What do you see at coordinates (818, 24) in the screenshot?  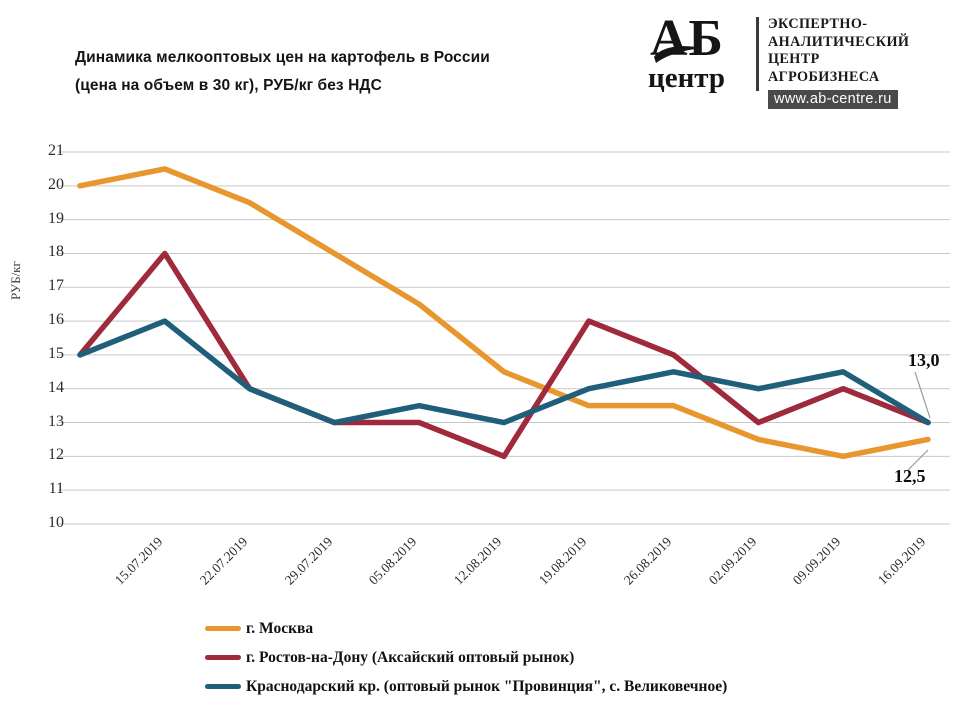 I see `logo-text-line-1: ЭКСПЕРТНО-` at bounding box center [818, 24].